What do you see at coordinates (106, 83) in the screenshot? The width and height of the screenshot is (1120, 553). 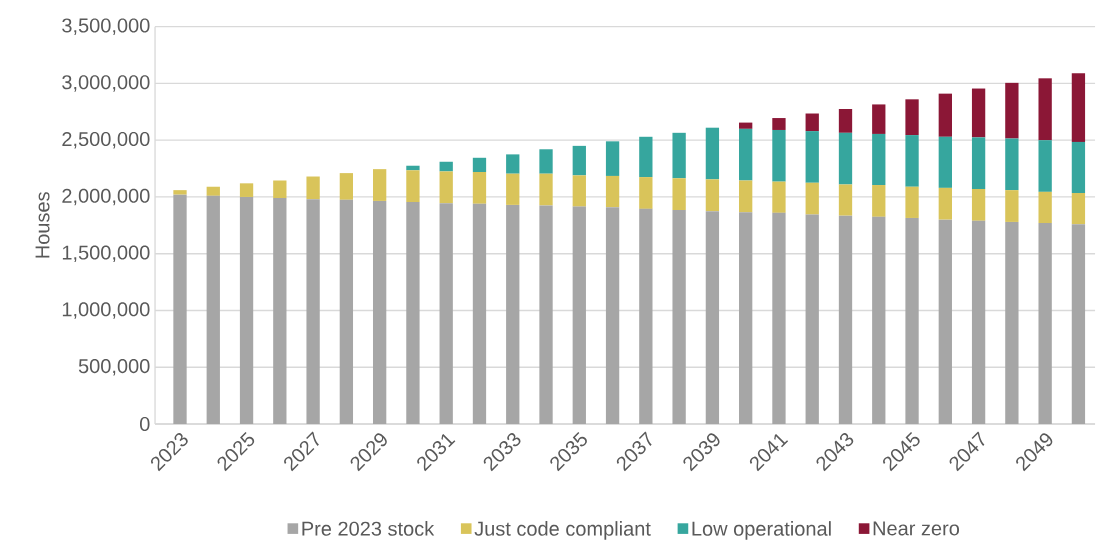 I see `y-tick-label: 3,000,000` at bounding box center [106, 83].